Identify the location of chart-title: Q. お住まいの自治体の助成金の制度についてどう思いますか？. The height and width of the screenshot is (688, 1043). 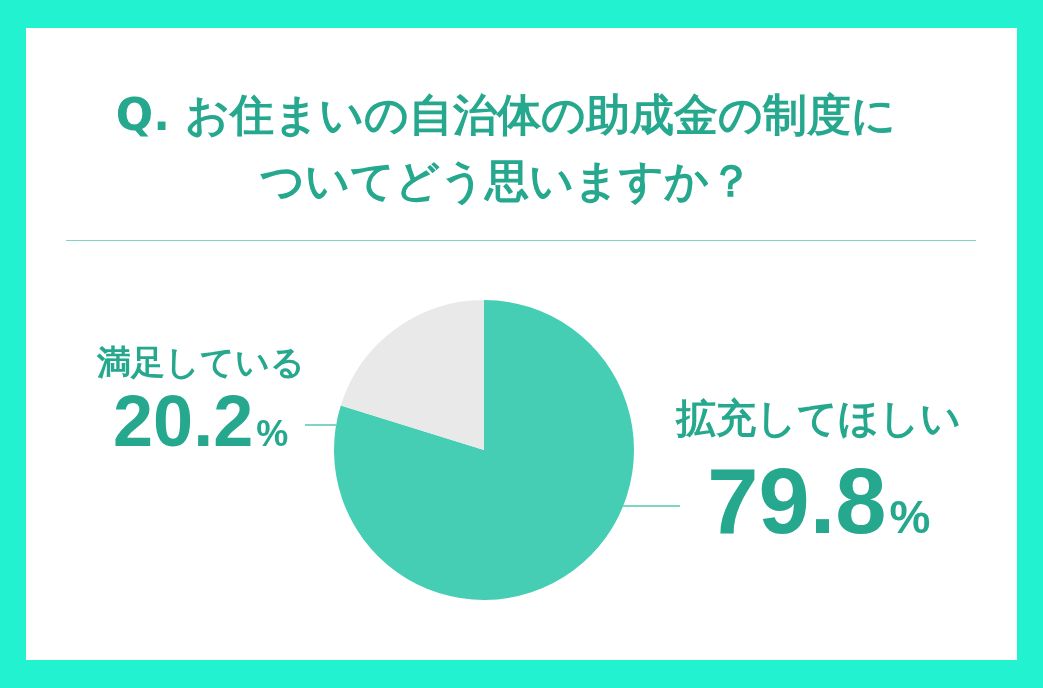
(506, 148).